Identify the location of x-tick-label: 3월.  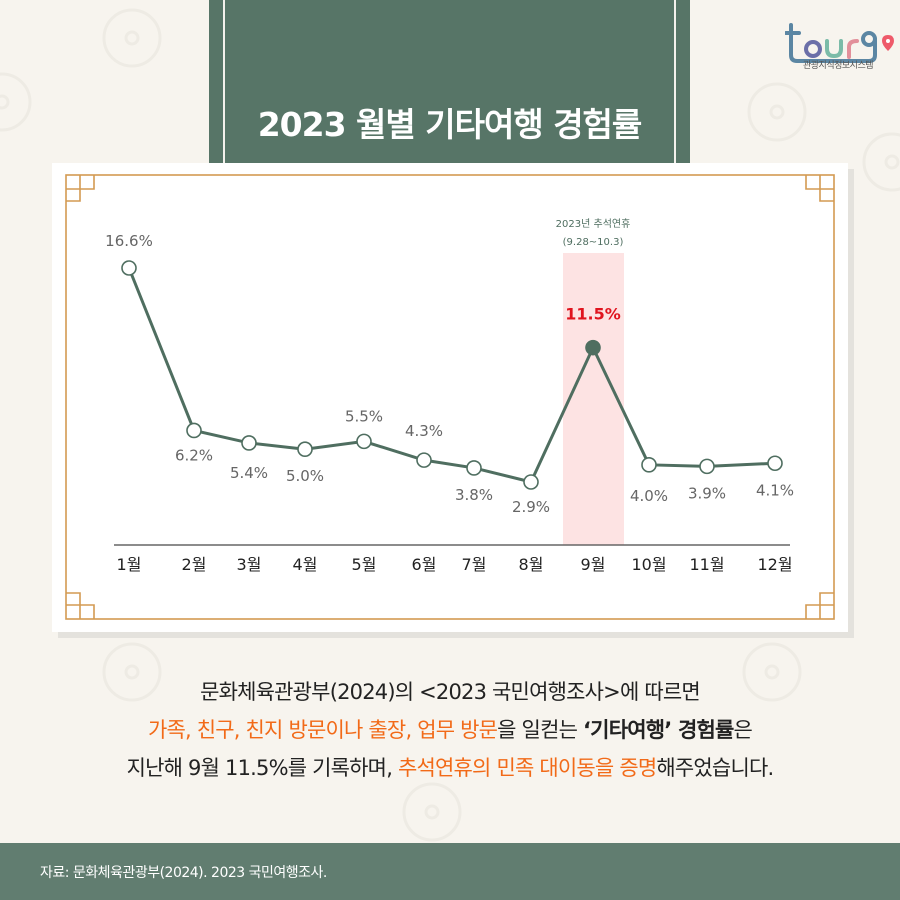
(249, 564).